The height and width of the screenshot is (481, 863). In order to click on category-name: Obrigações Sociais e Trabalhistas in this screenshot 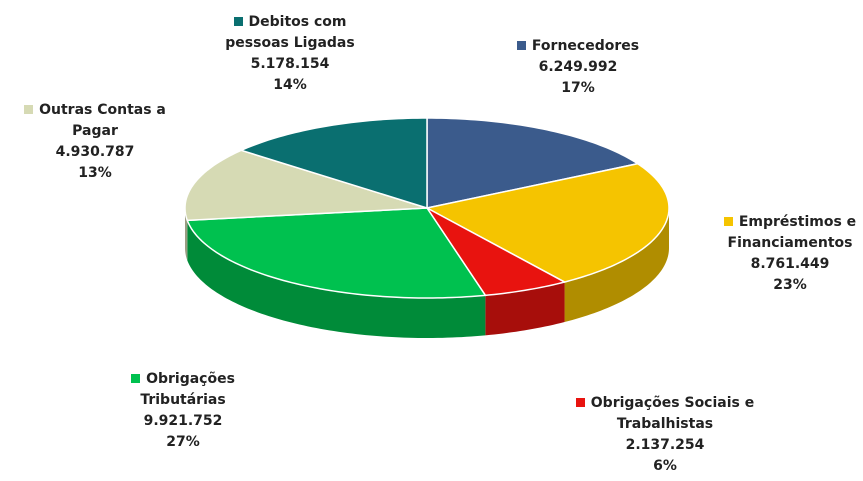, I will do `click(672, 413)`.